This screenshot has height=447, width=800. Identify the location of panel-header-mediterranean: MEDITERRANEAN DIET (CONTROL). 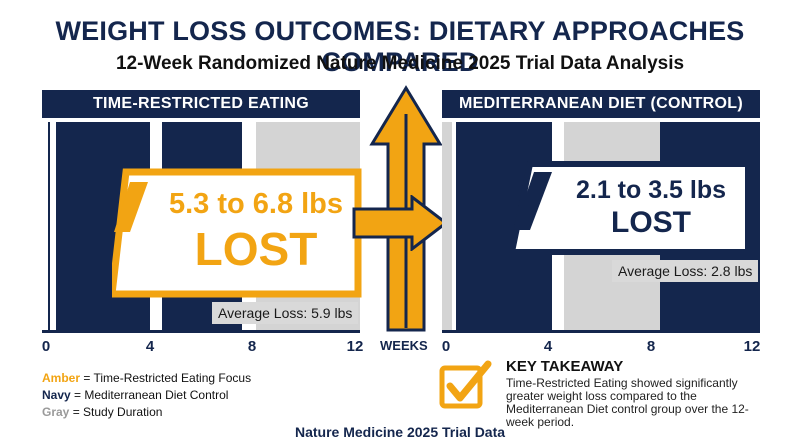
(601, 104).